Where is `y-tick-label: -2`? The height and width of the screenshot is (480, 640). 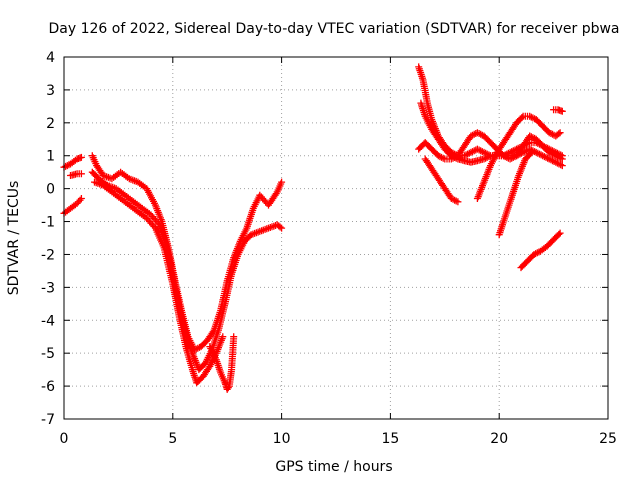
y-tick-label: -2 is located at coordinates (48, 255).